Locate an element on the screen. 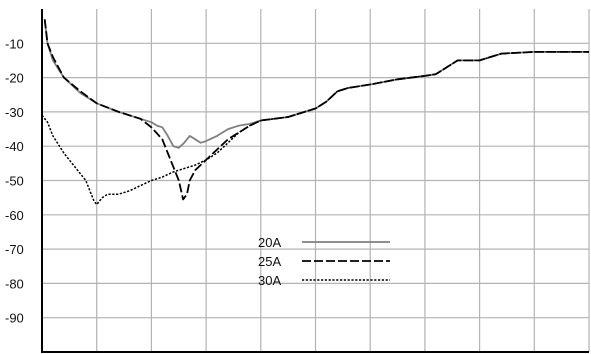 The image size is (591, 354). y-tick-labels: -10 -20 -30 -40 -50 -60 -70 -80 -90 is located at coordinates (14, 180).